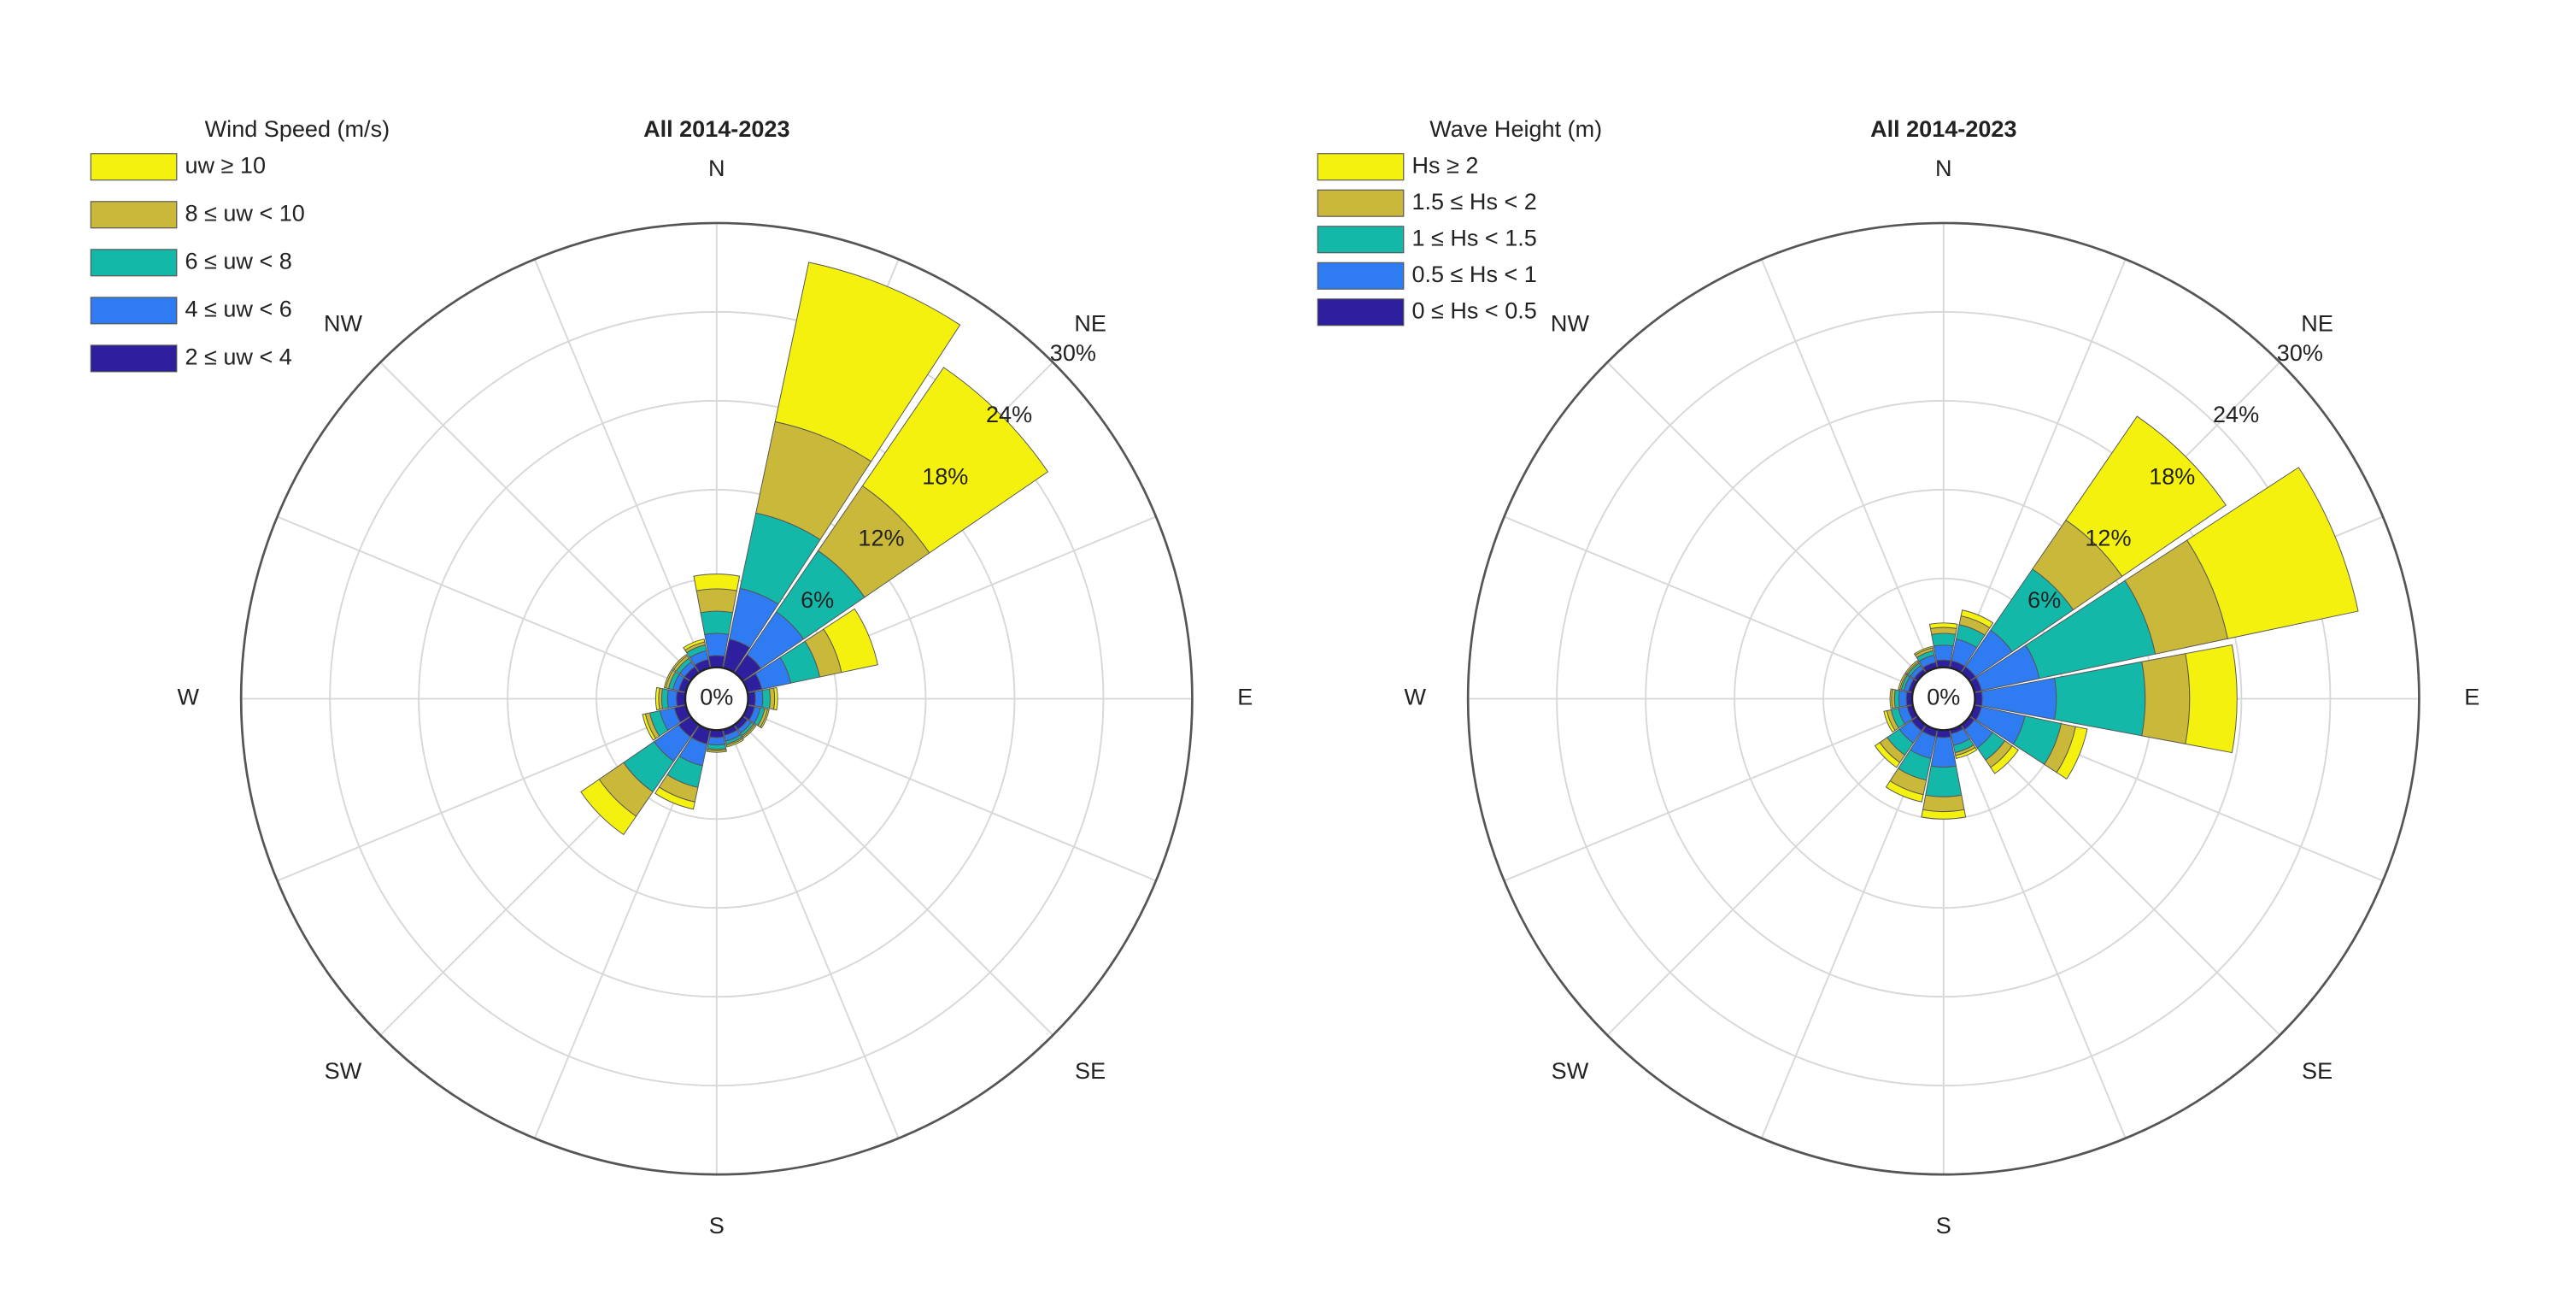  What do you see at coordinates (2172, 476) in the screenshot?
I see `r-tick-label: 18%` at bounding box center [2172, 476].